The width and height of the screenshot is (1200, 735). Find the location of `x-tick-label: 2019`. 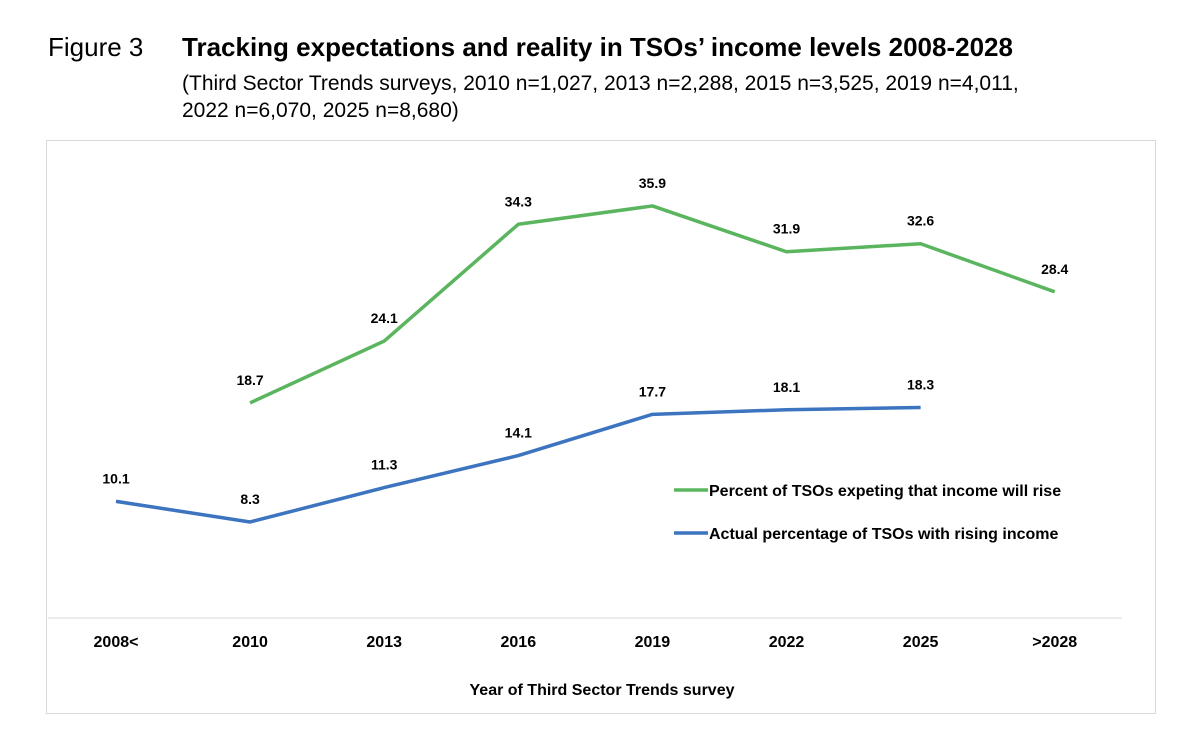

x-tick-label: 2019 is located at coordinates (653, 642).